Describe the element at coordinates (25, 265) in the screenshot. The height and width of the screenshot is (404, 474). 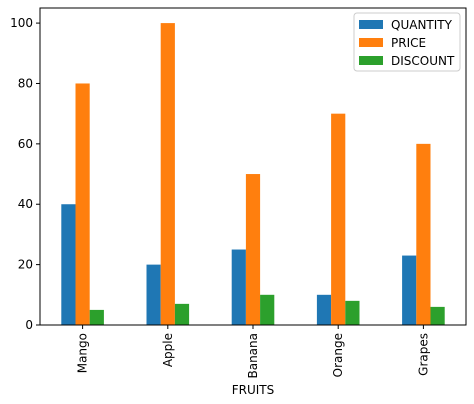
I see `y-tick-label: 20` at that location.